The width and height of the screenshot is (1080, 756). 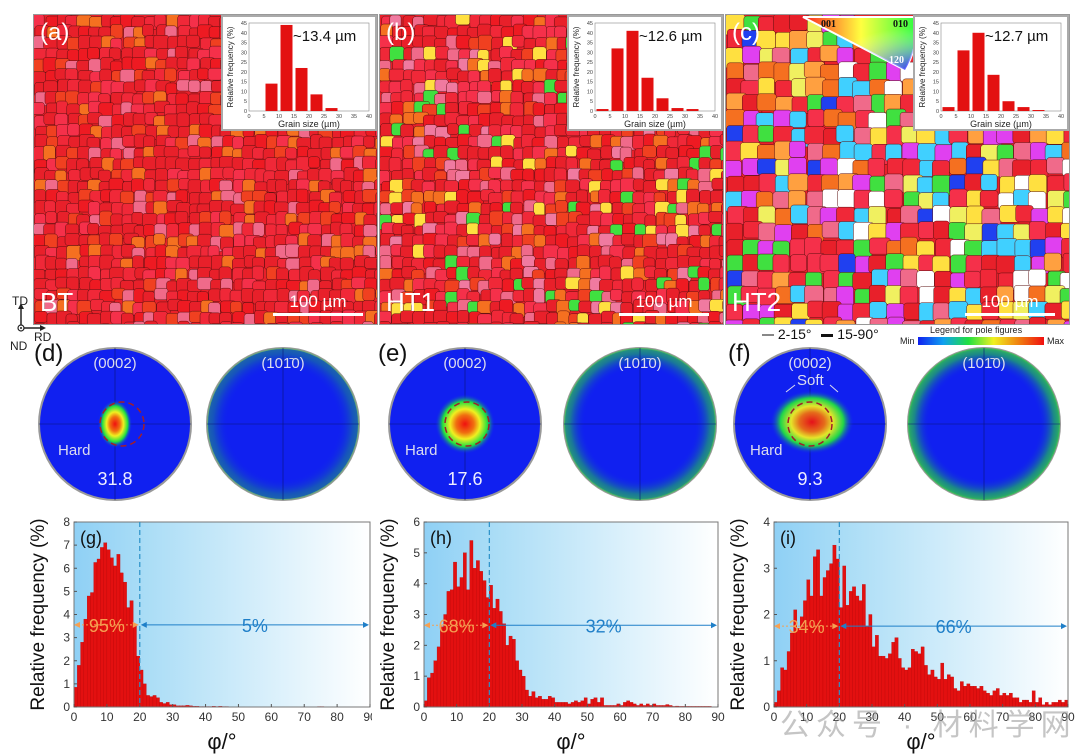 I want to click on x-axis-label: φ/°, so click(x=570, y=741).